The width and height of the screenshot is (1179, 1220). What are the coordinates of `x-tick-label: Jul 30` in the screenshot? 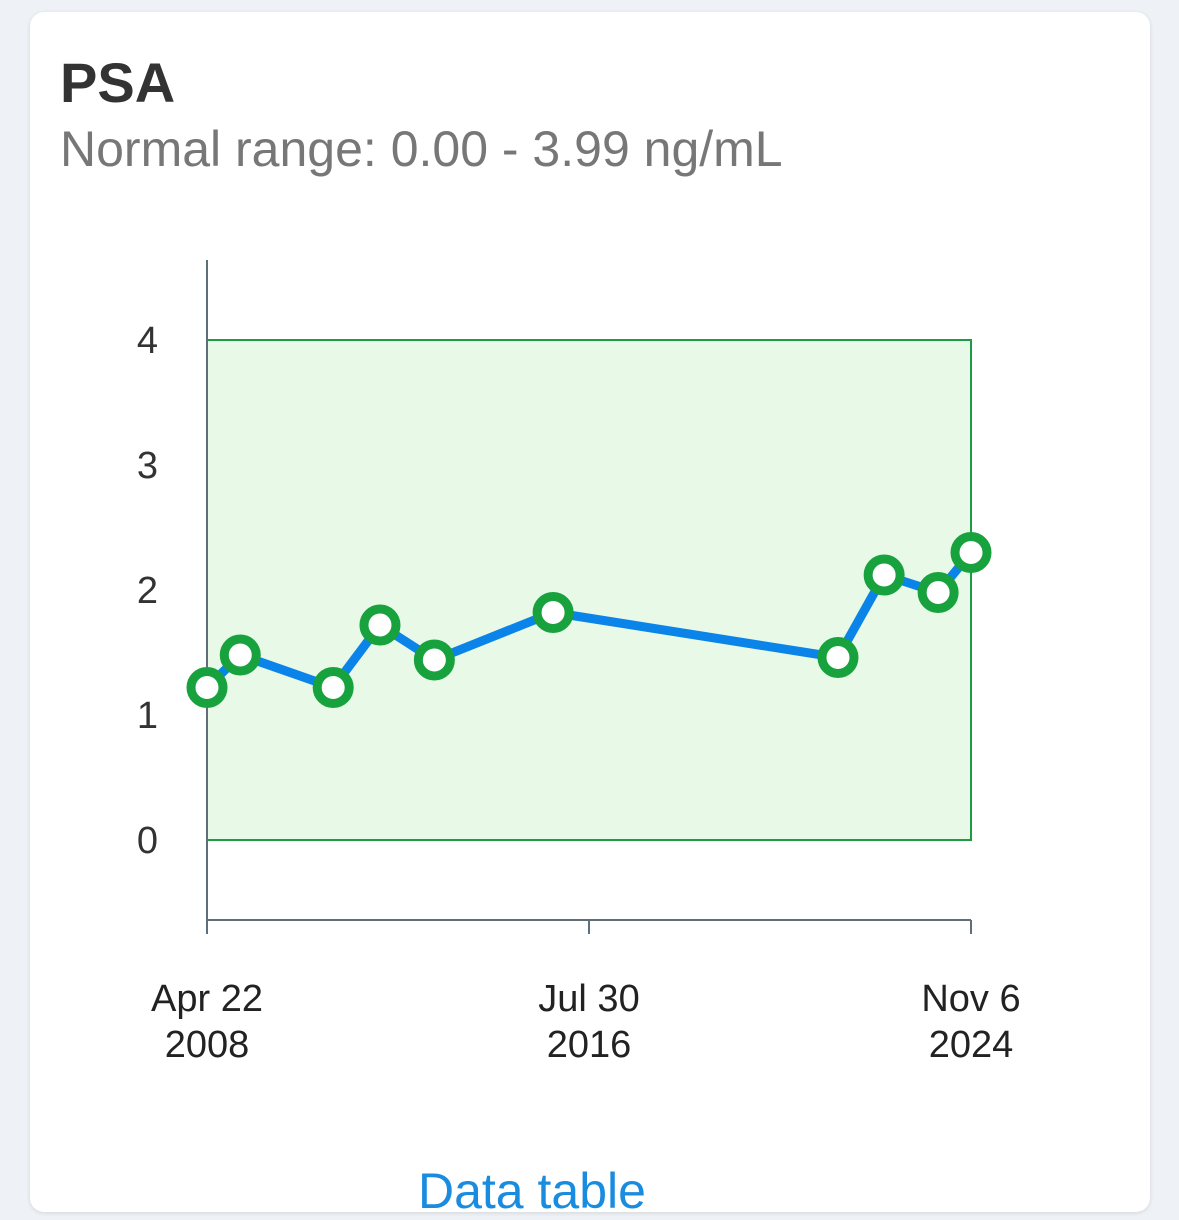 It's located at (588, 999).